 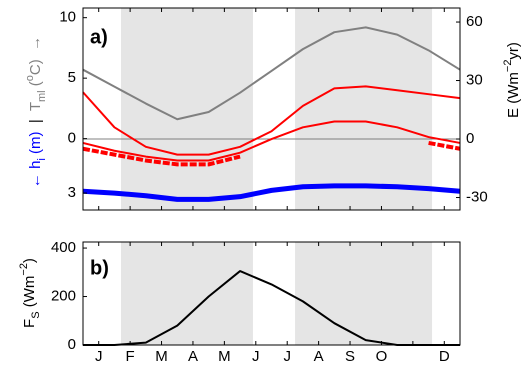 I want to click on label-part: ml, so click(x=42, y=96).